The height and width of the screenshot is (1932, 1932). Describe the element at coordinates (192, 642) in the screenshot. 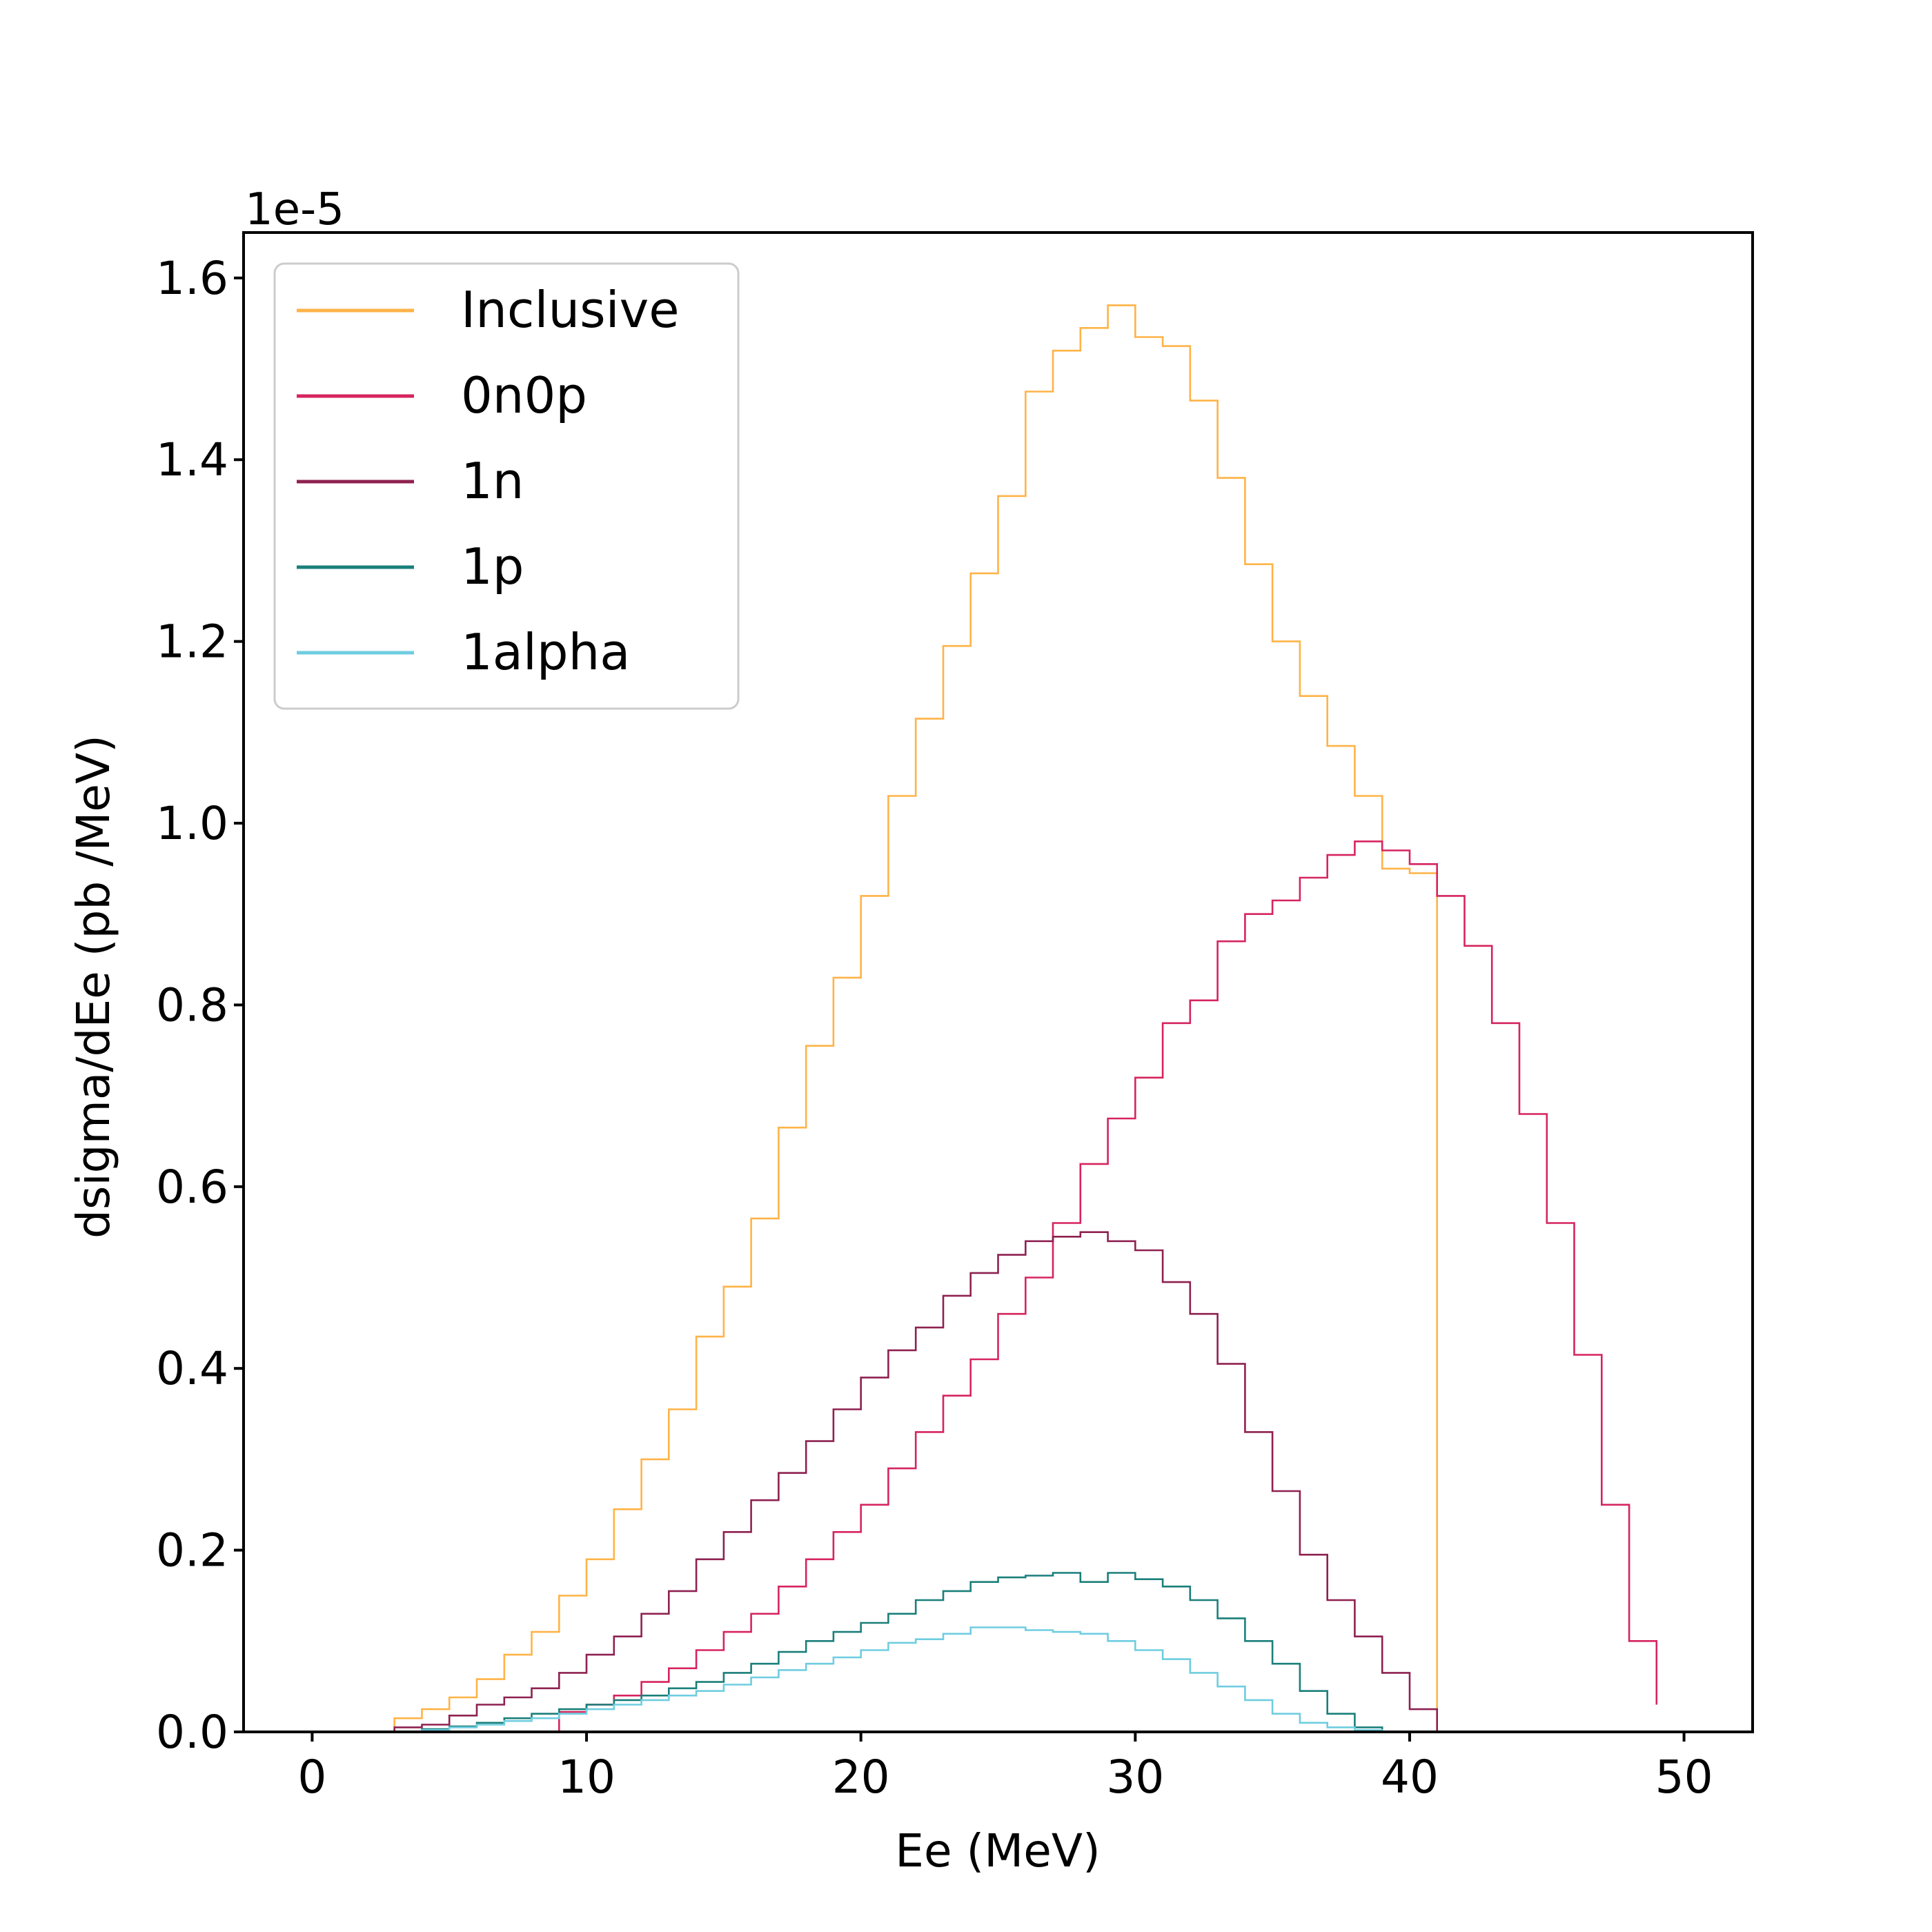

I see `y-tick-label: 1.2` at that location.